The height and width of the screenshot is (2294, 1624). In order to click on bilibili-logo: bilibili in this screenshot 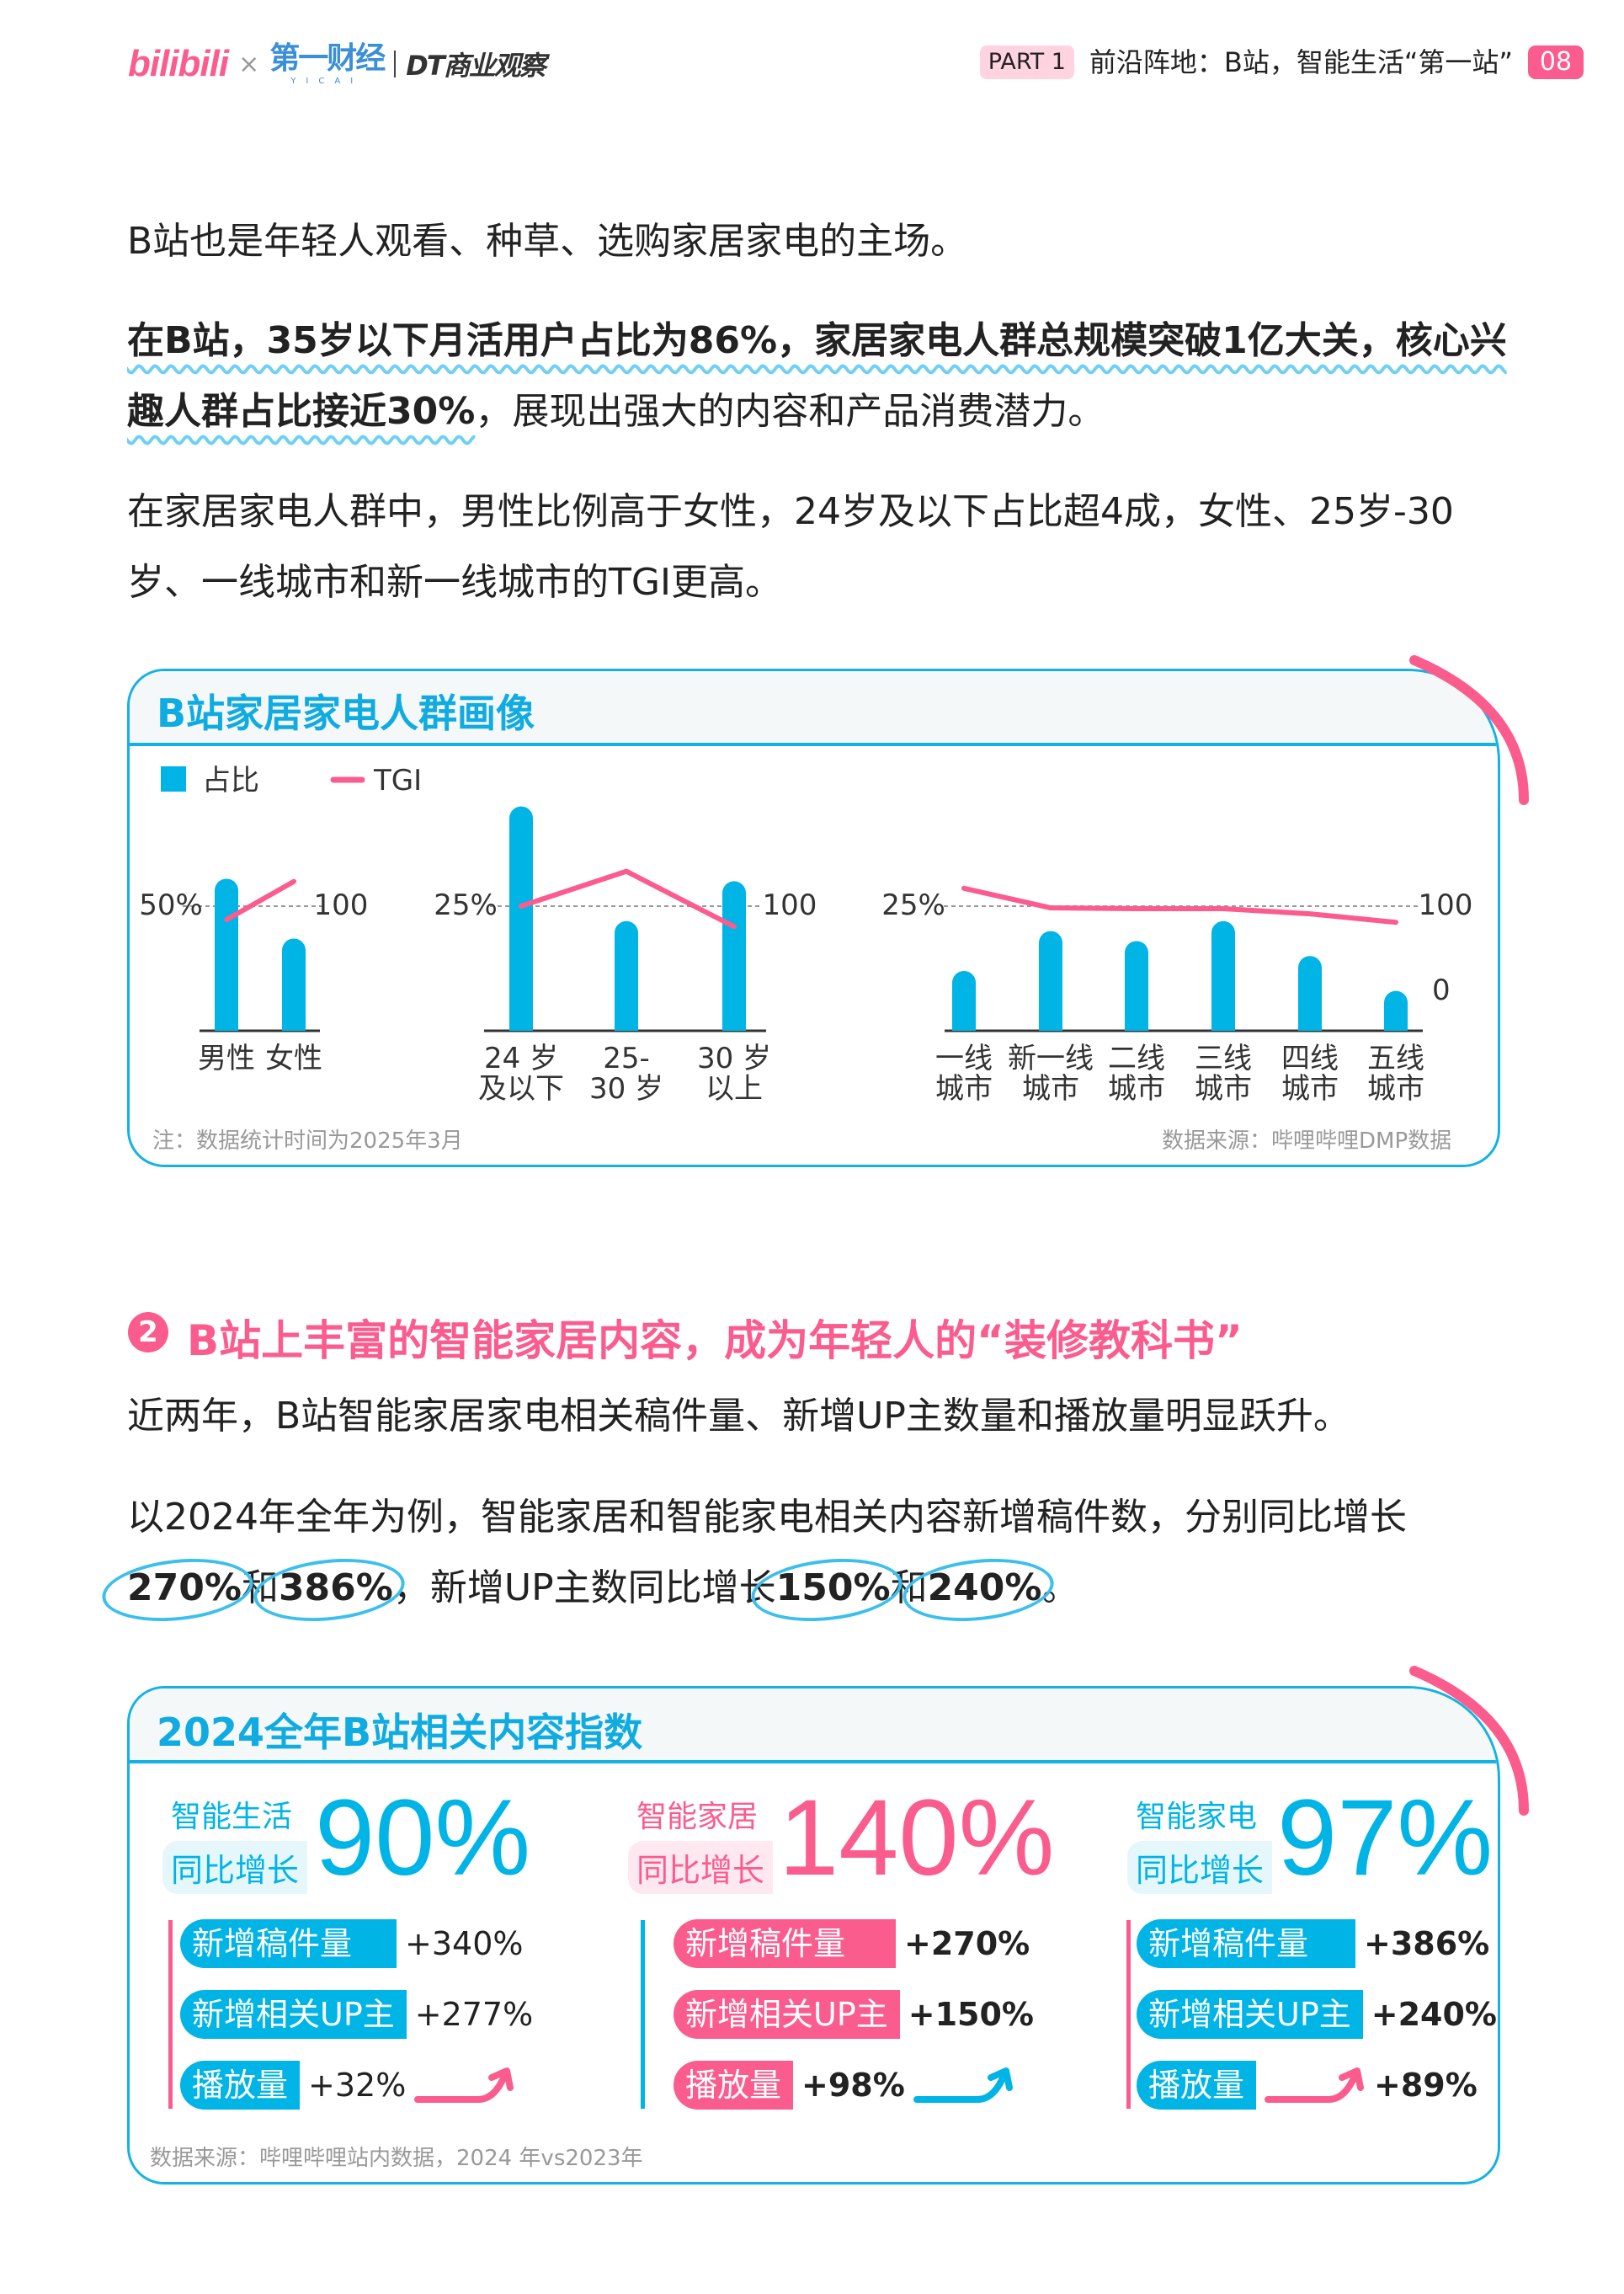, I will do `click(178, 63)`.